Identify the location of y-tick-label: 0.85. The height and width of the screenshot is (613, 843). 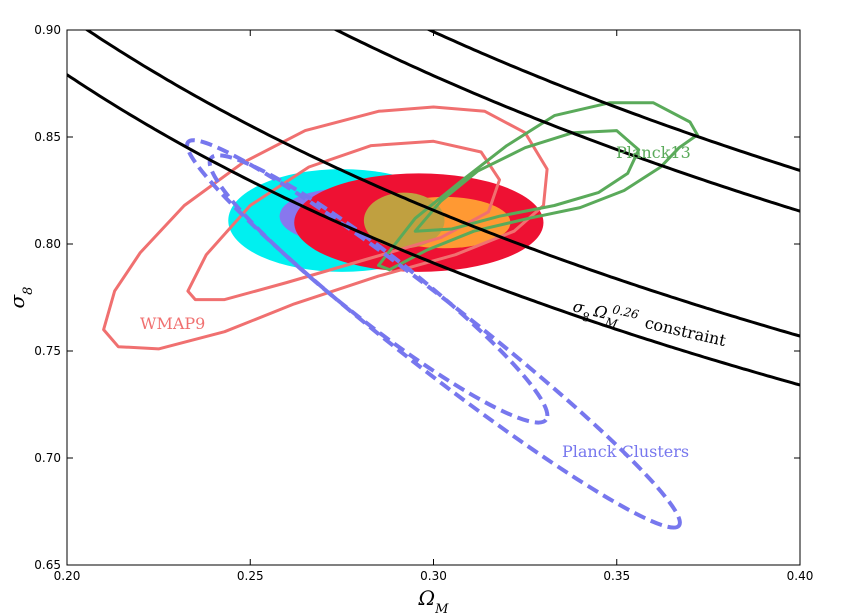
(47, 137).